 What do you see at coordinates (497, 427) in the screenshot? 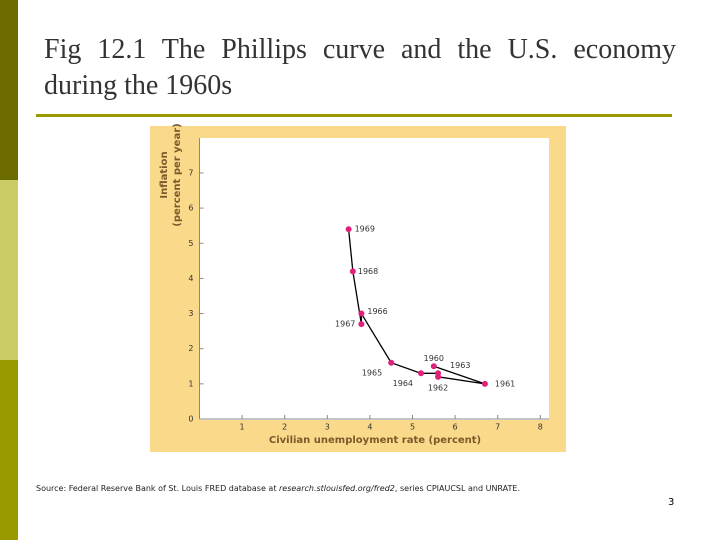
I see `x-tick-label: 7` at bounding box center [497, 427].